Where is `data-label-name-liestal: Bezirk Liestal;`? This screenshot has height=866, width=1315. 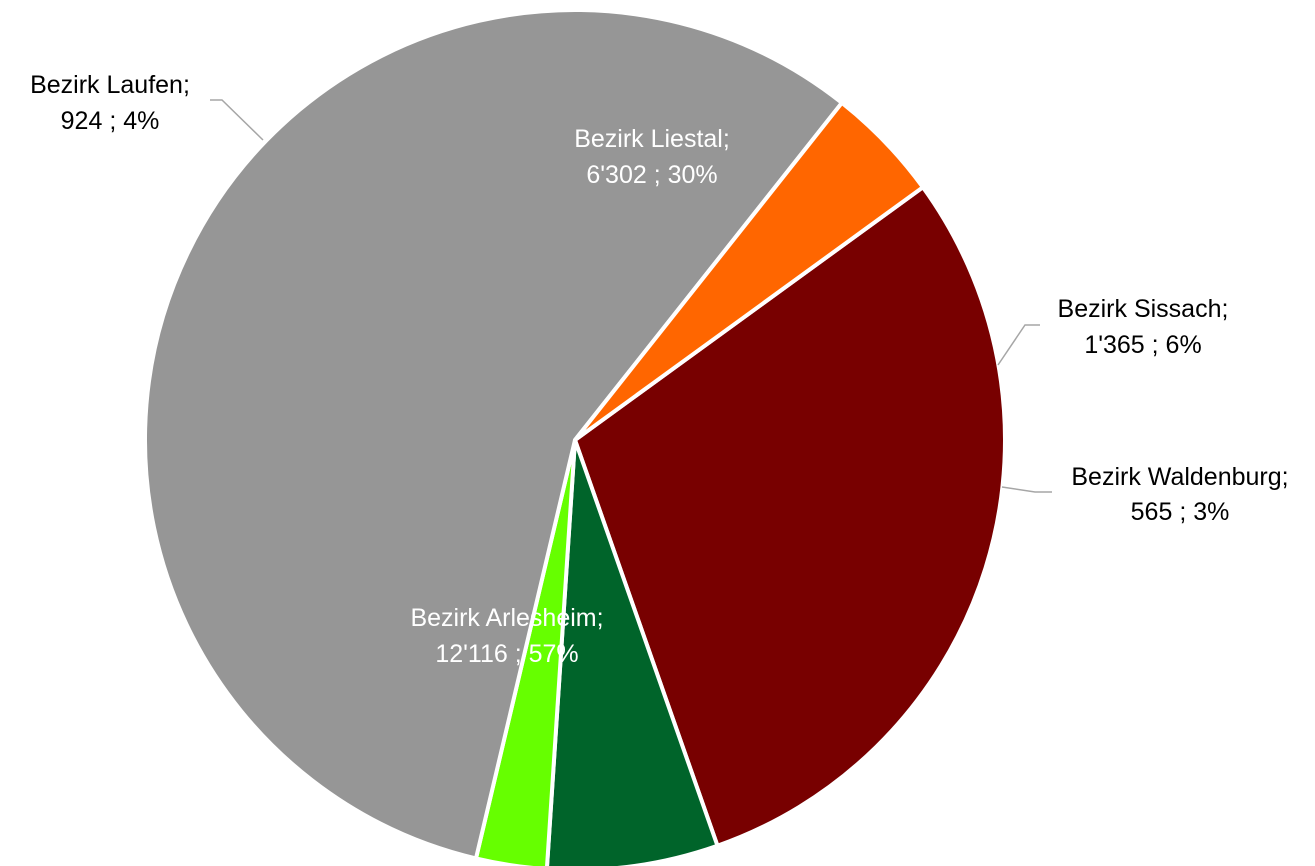 data-label-name-liestal: Bezirk Liestal; is located at coordinates (652, 139).